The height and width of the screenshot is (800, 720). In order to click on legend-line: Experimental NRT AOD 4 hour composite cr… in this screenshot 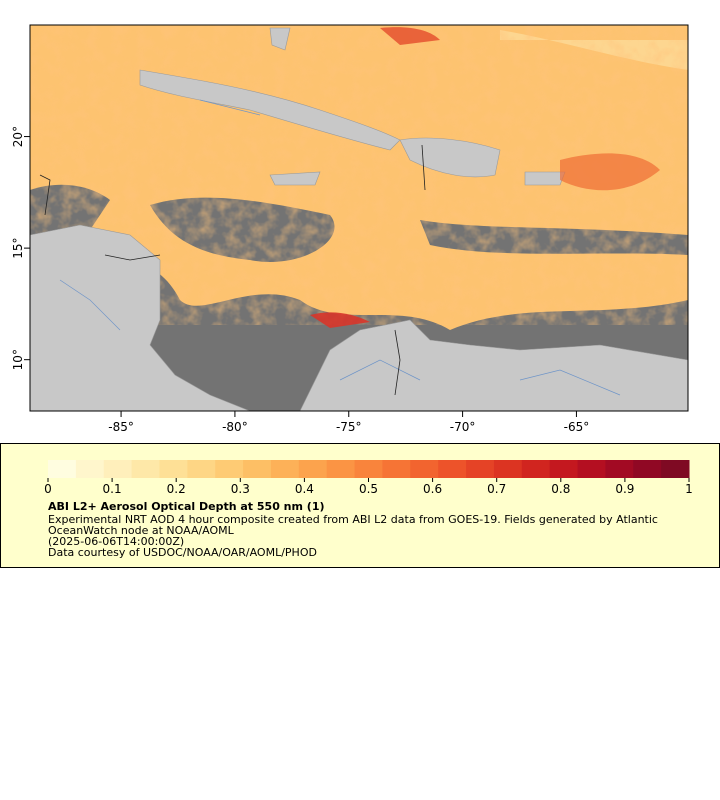, I will do `click(353, 519)`.